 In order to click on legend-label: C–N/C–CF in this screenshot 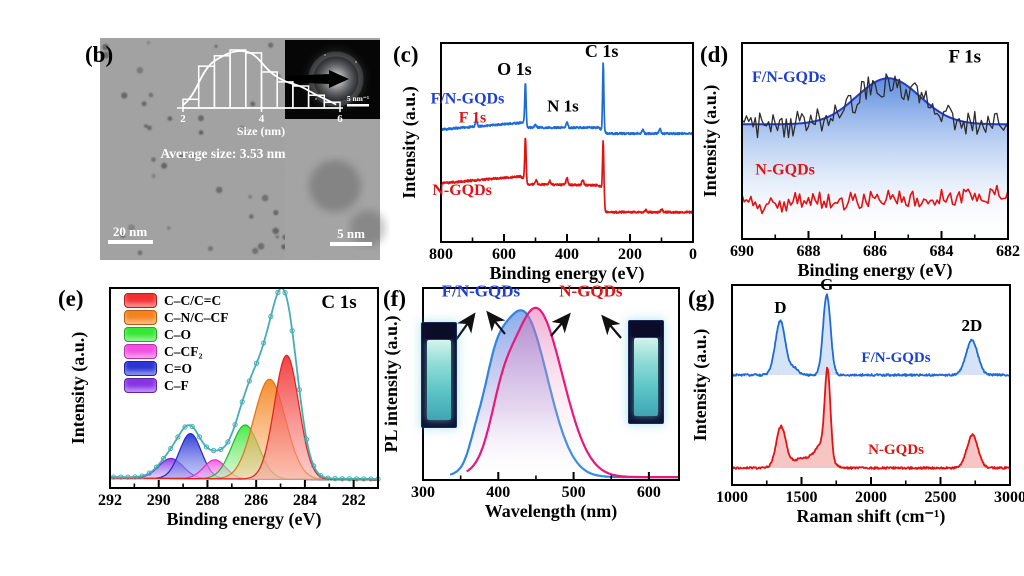, I will do `click(196, 317)`.